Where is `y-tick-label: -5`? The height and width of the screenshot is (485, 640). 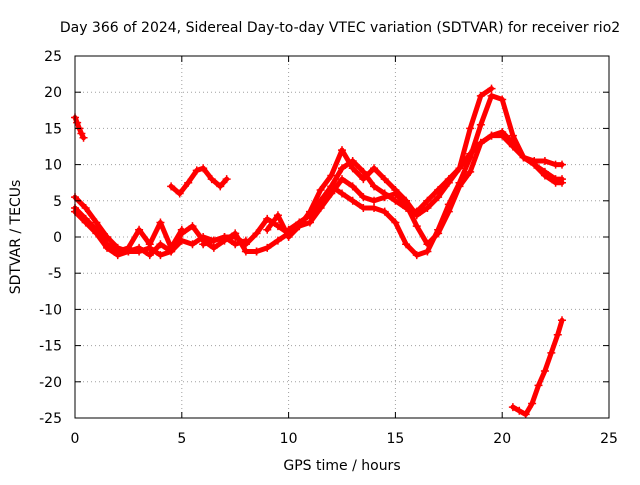
y-tick-label: -5 is located at coordinates (55, 274).